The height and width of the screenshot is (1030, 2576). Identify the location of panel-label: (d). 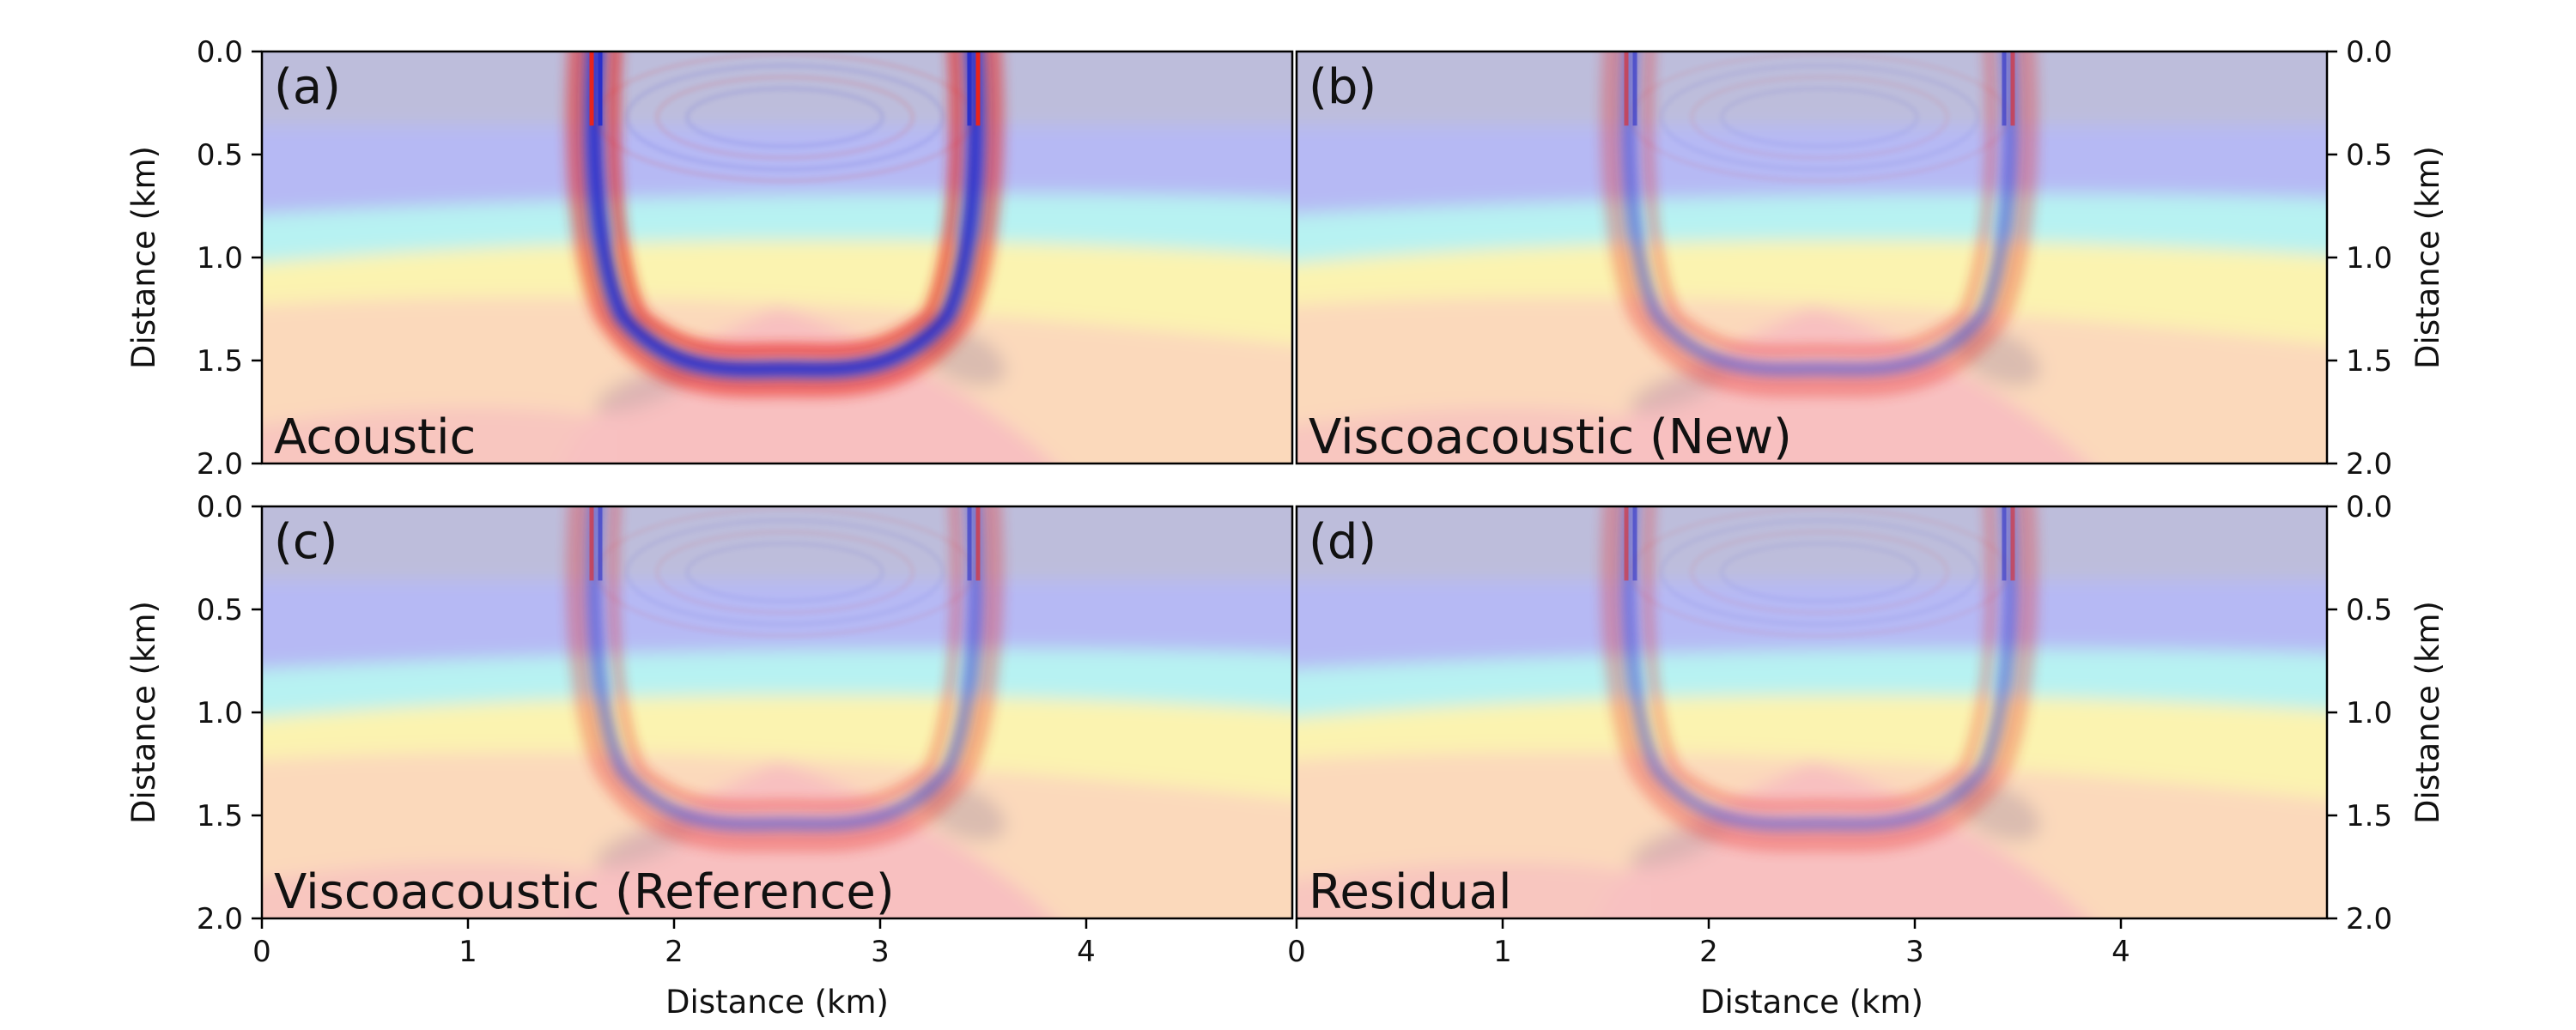
(1342, 542).